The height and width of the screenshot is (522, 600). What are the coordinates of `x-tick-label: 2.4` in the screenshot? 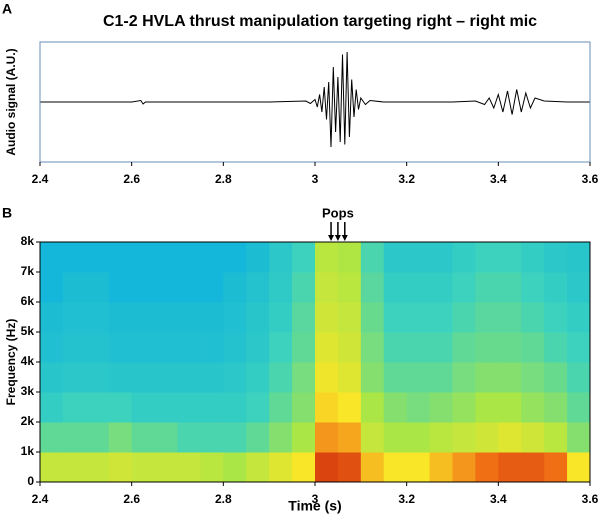 It's located at (40, 499).